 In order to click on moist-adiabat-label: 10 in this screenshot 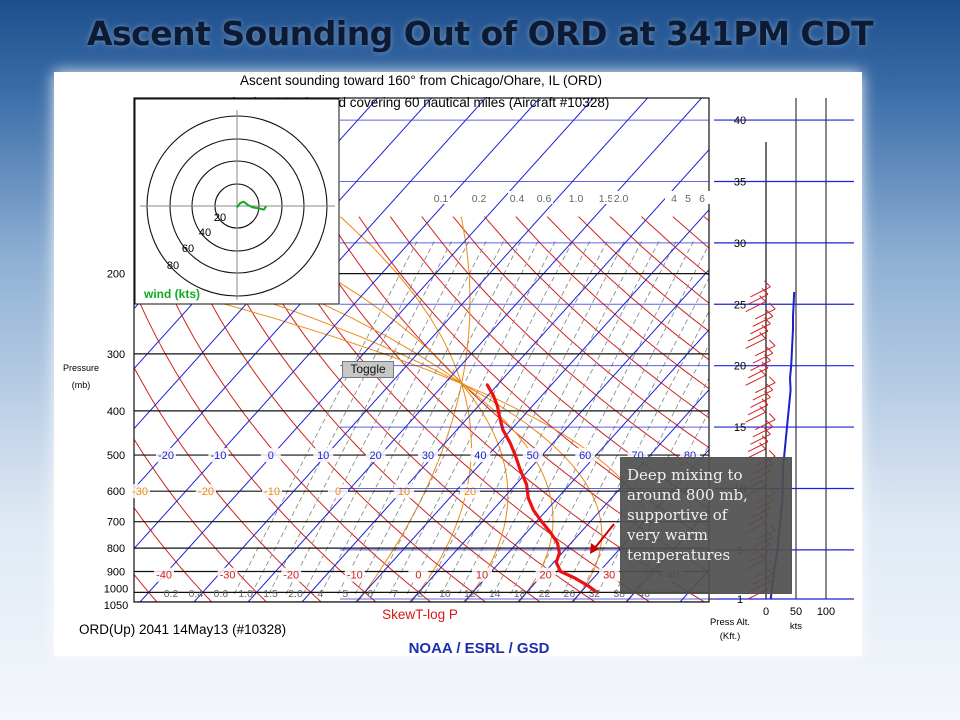, I will do `click(404, 492)`.